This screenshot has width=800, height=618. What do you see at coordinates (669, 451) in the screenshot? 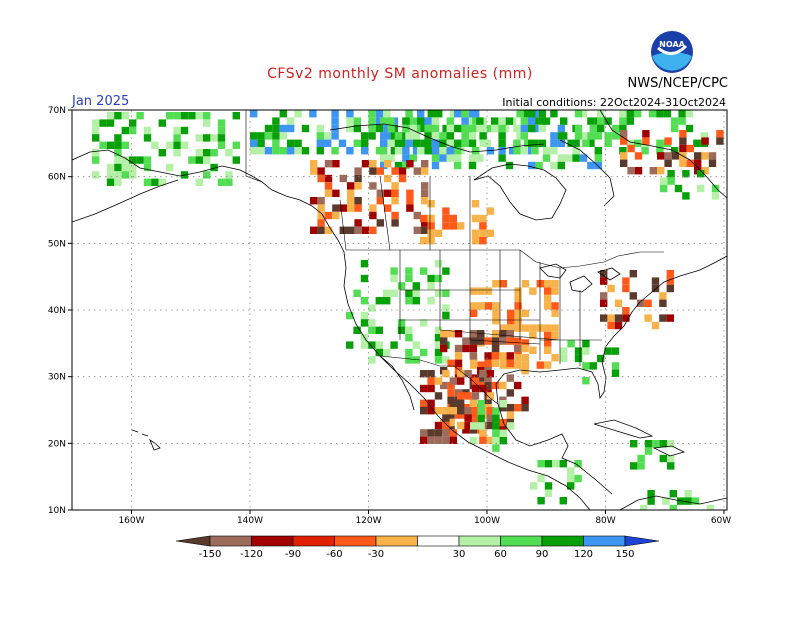
I see `hispaniola` at bounding box center [669, 451].